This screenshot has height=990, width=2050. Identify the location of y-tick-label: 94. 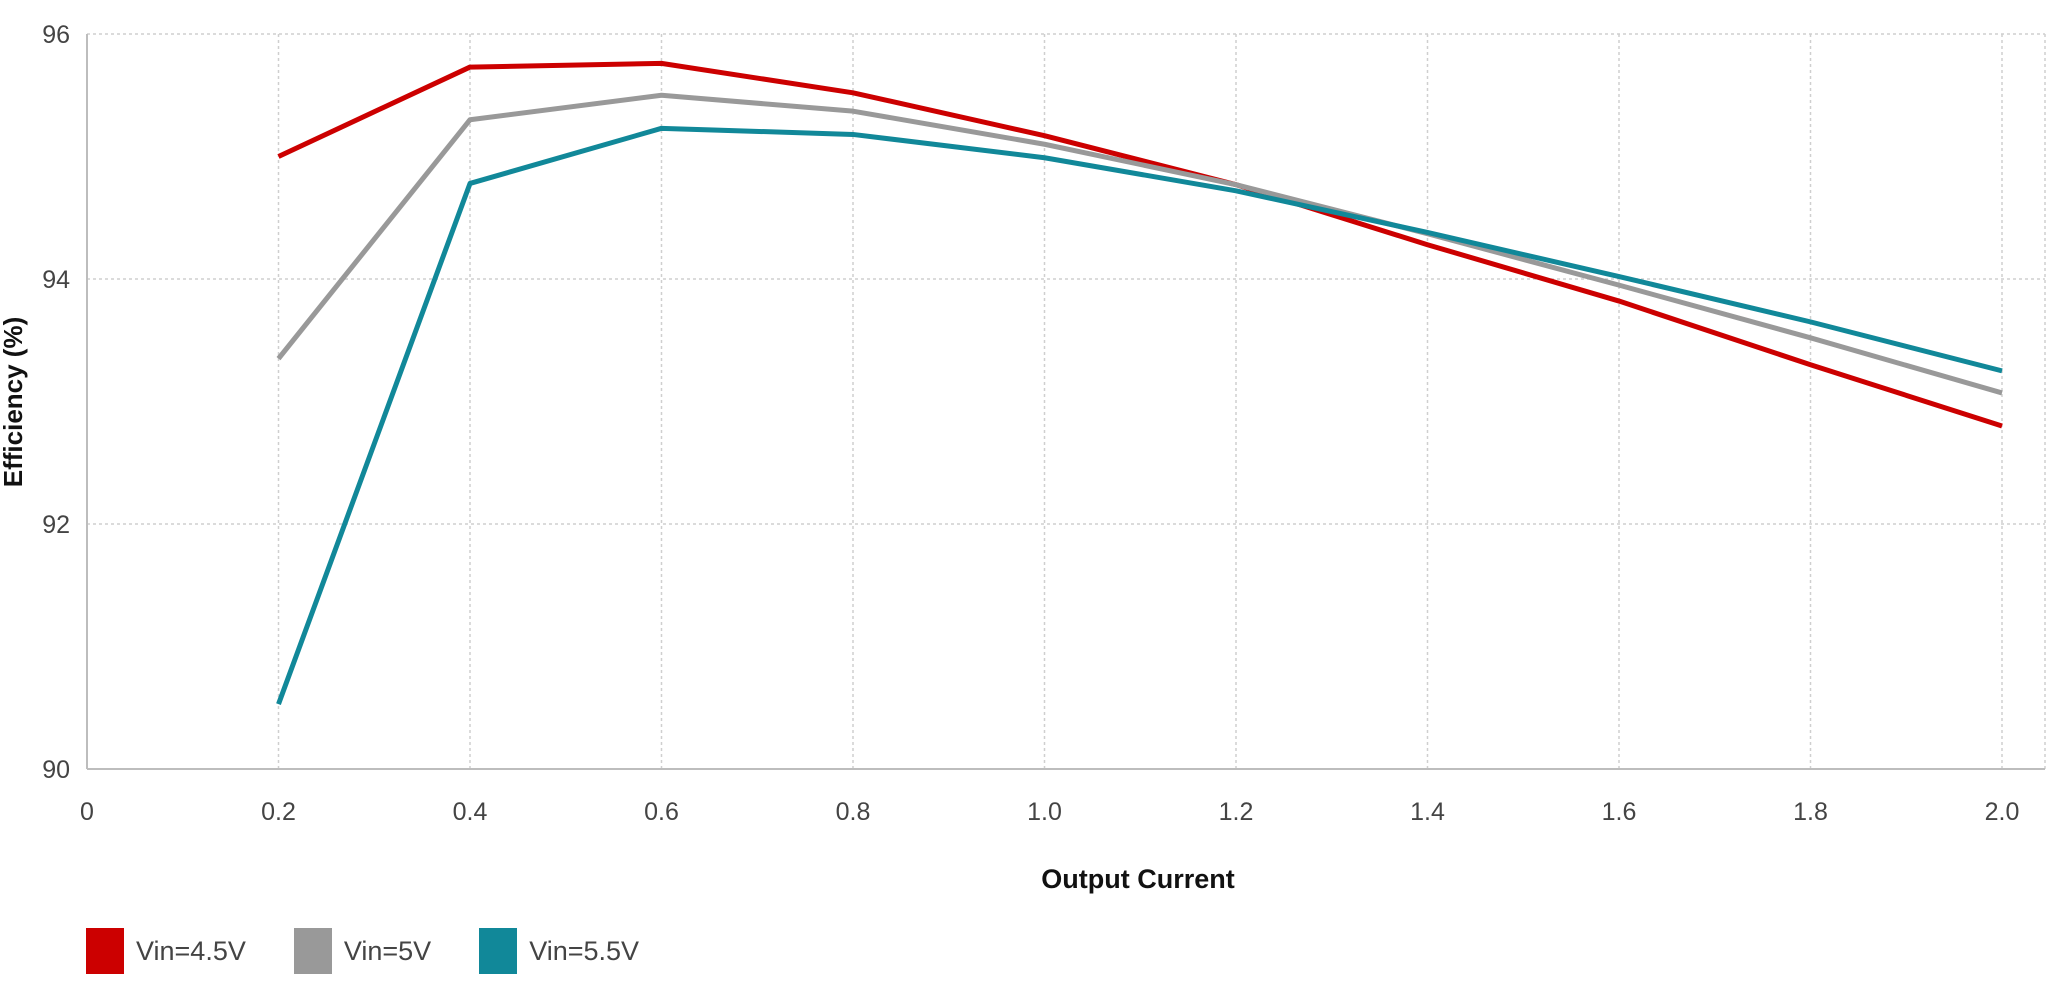
(56, 280).